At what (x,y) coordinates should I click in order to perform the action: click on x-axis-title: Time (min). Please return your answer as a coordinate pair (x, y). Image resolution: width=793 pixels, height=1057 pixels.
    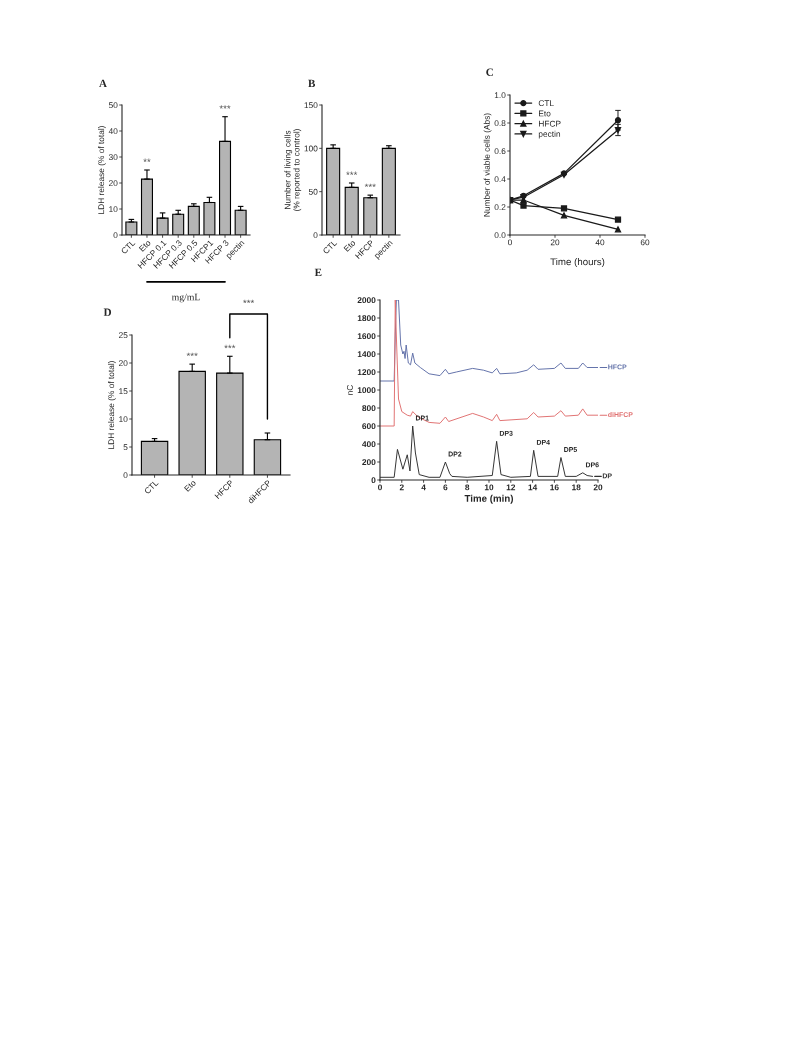
    Looking at the image, I should click on (489, 499).